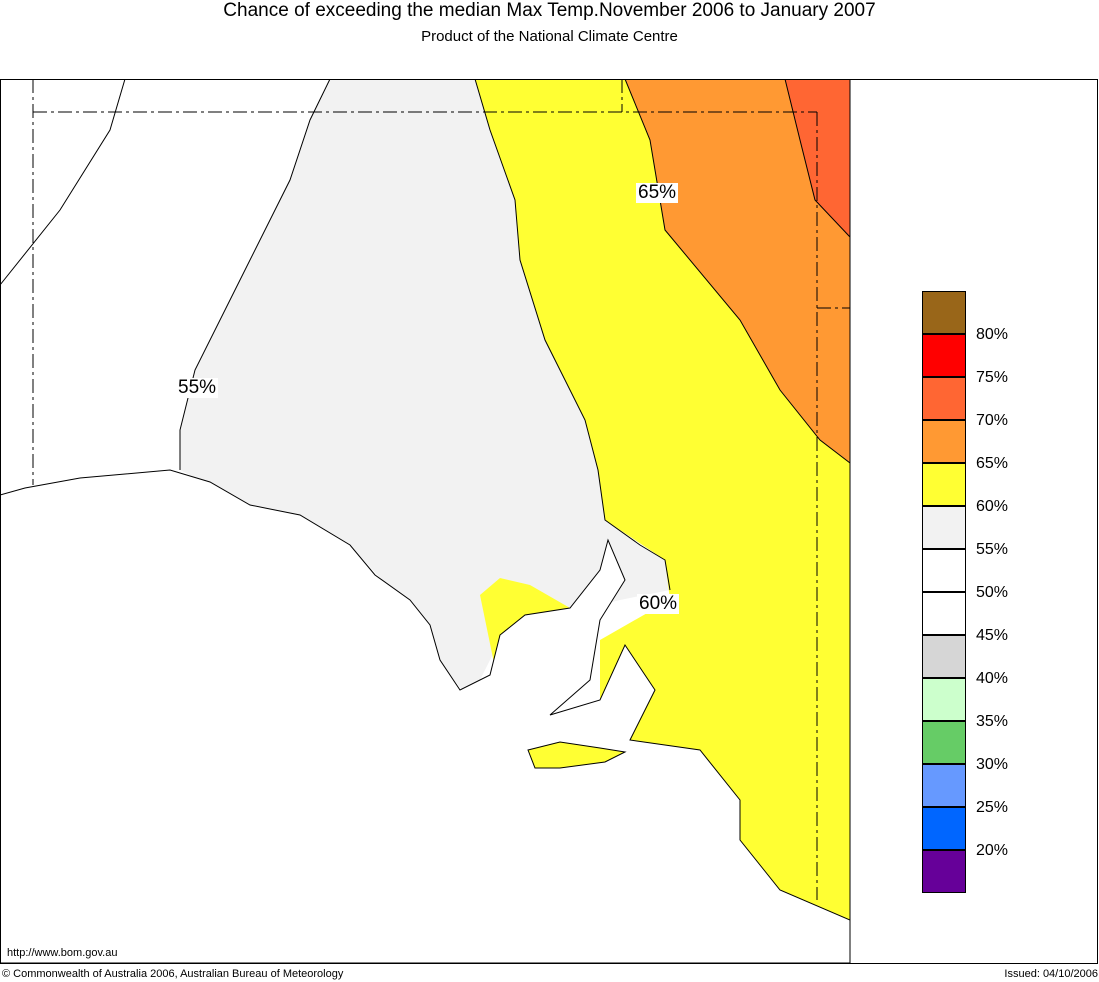  What do you see at coordinates (992, 334) in the screenshot?
I see `legend-label: 80%` at bounding box center [992, 334].